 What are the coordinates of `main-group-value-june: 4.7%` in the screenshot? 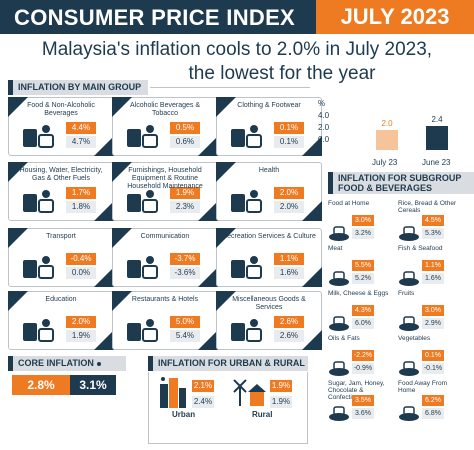 It's located at (81, 142).